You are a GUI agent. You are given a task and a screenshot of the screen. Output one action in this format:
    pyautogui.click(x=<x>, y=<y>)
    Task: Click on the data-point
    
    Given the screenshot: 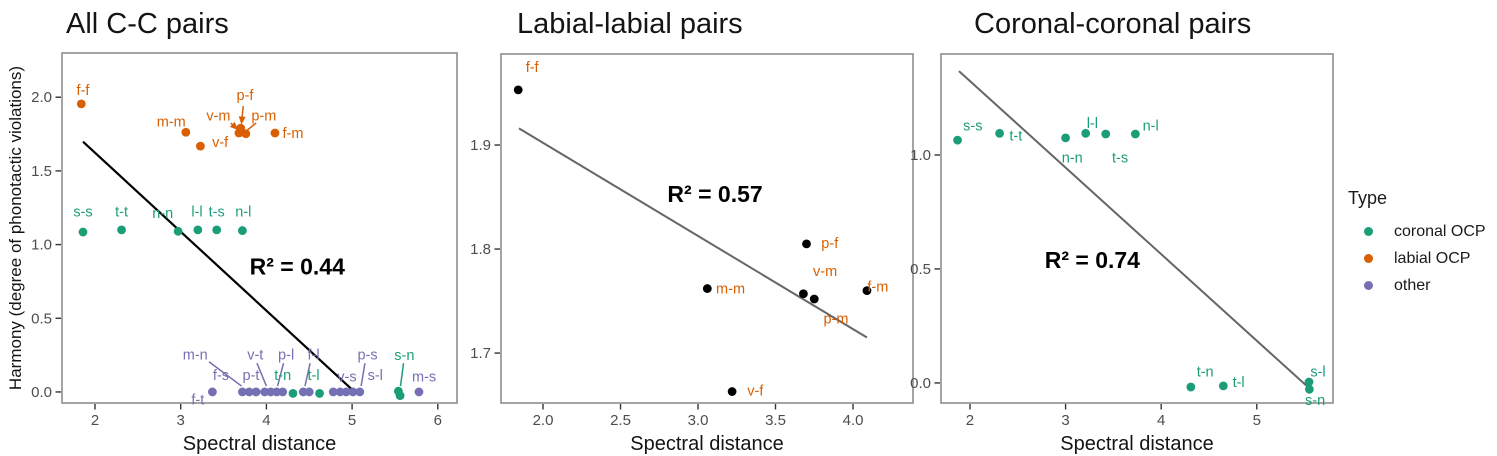 What is the action you would take?
    pyautogui.click(x=353, y=392)
    